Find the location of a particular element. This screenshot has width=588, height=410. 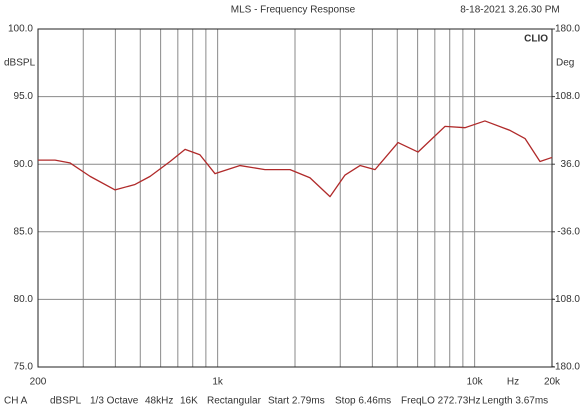

timestamp: 8-18-2021 3.26.30 PM is located at coordinates (510, 10).